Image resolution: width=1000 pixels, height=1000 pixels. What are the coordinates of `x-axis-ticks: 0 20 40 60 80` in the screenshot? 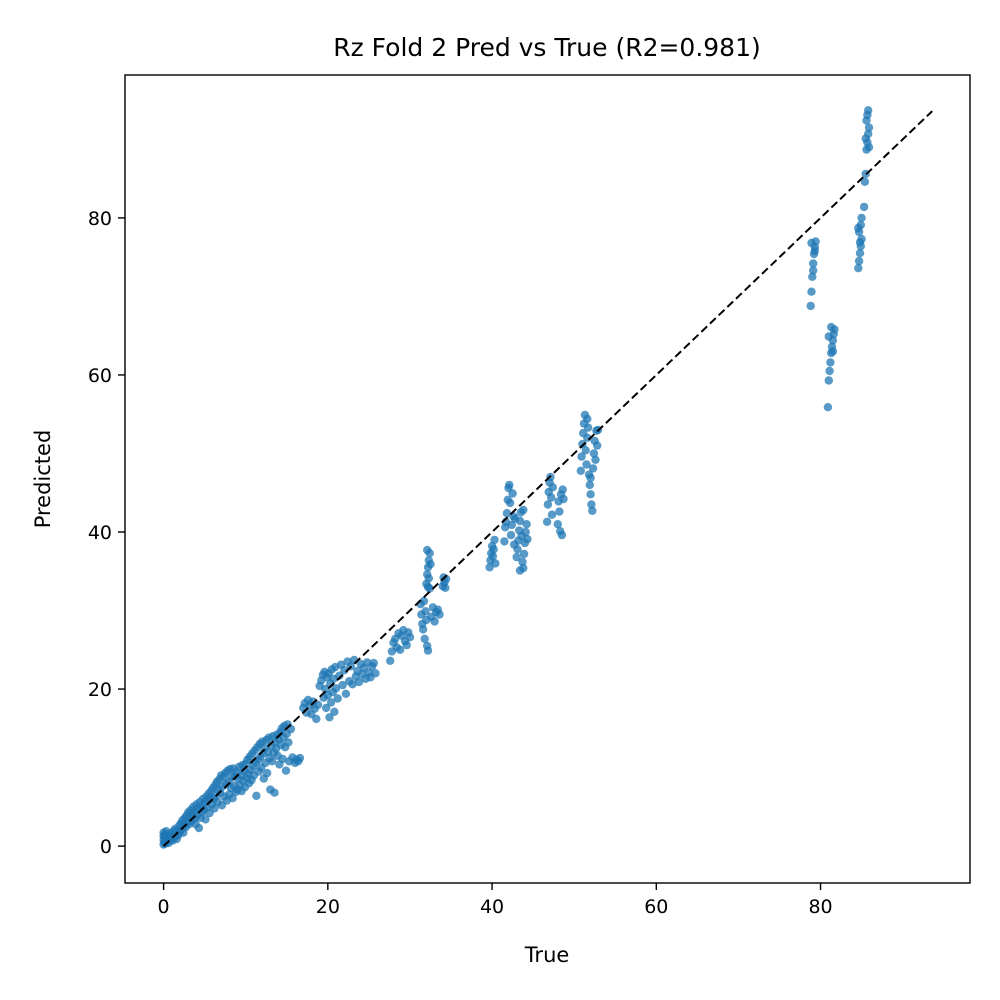 It's located at (495, 900).